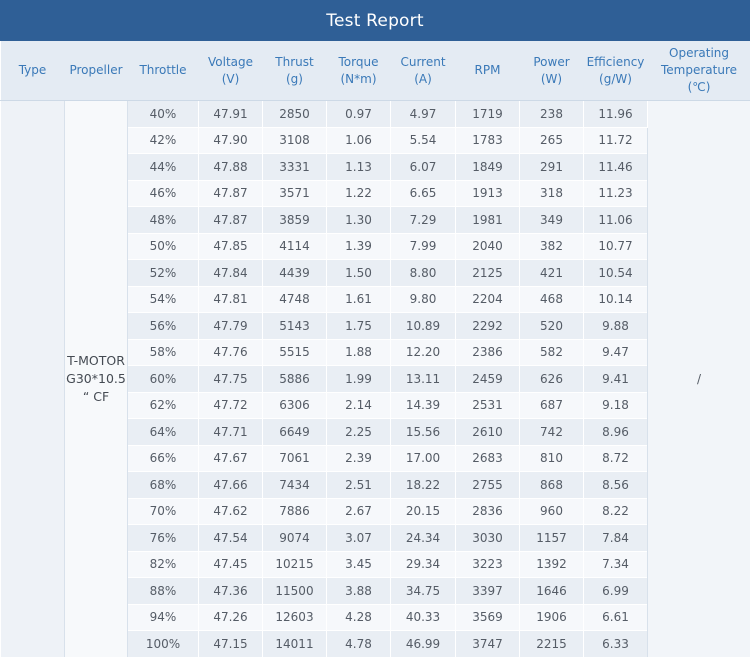 The height and width of the screenshot is (658, 750). What do you see at coordinates (231, 405) in the screenshot?
I see `voltage-cell: 47.72` at bounding box center [231, 405].